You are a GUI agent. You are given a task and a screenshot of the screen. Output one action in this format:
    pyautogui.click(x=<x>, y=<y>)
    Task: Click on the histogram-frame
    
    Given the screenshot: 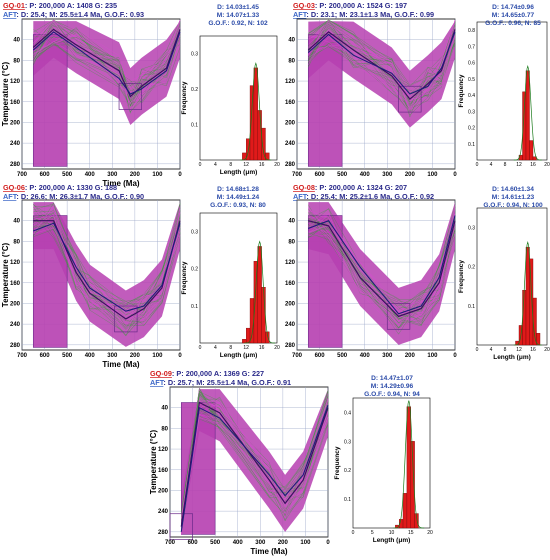 What is the action you would take?
    pyautogui.click(x=512, y=91)
    